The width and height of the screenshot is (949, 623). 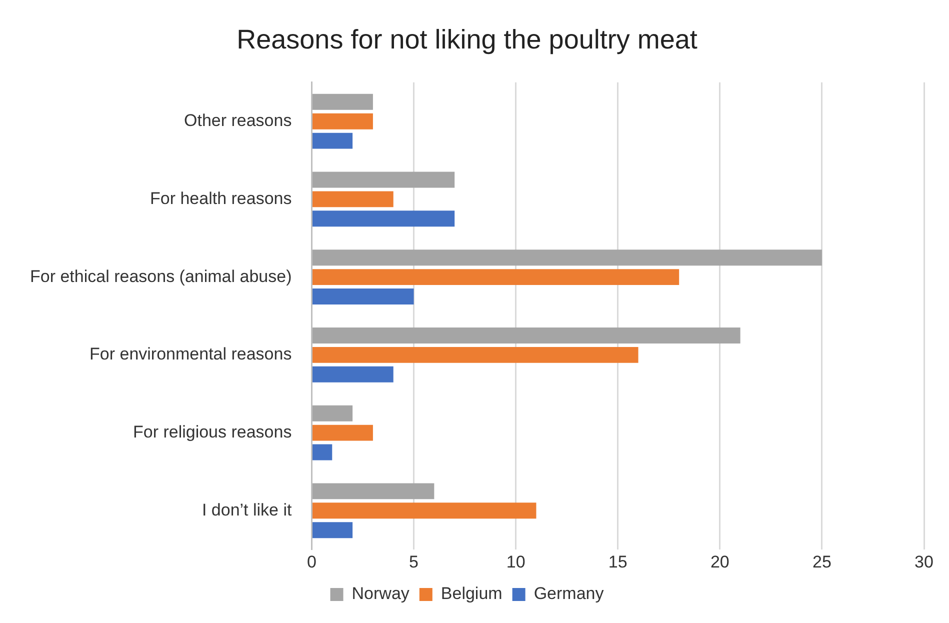 I want to click on legend-label: Belgium, so click(x=471, y=594).